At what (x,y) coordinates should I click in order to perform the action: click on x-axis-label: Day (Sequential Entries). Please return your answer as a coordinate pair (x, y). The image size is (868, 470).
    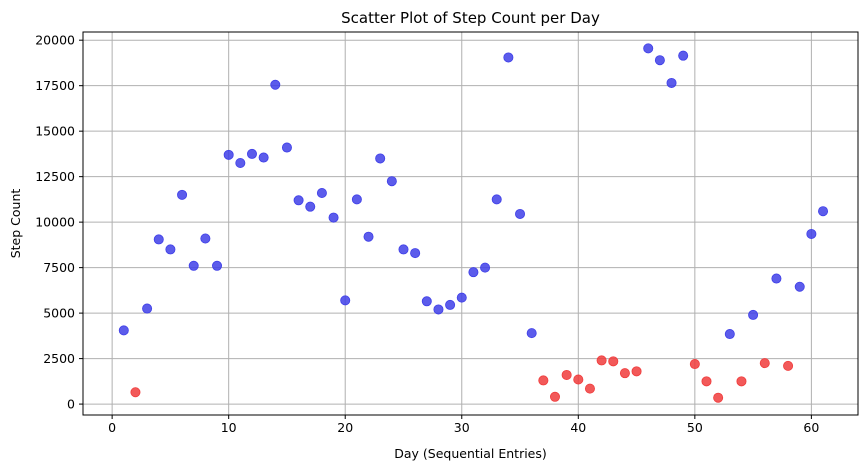
    Looking at the image, I should click on (470, 453).